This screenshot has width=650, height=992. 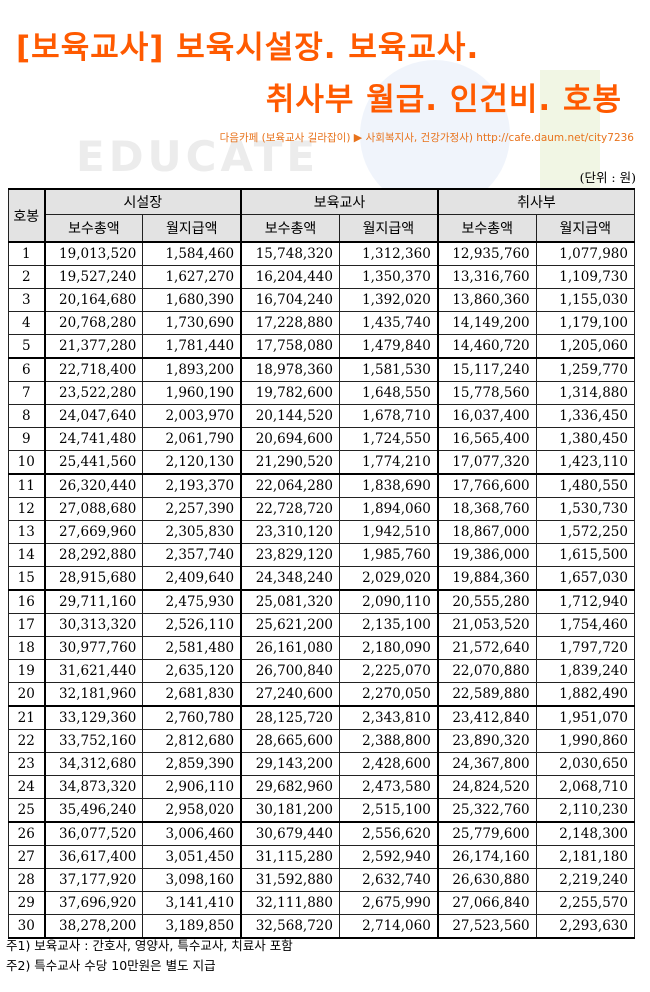 What do you see at coordinates (290, 578) in the screenshot?
I see `cell-teacher-total: 24,348,240` at bounding box center [290, 578].